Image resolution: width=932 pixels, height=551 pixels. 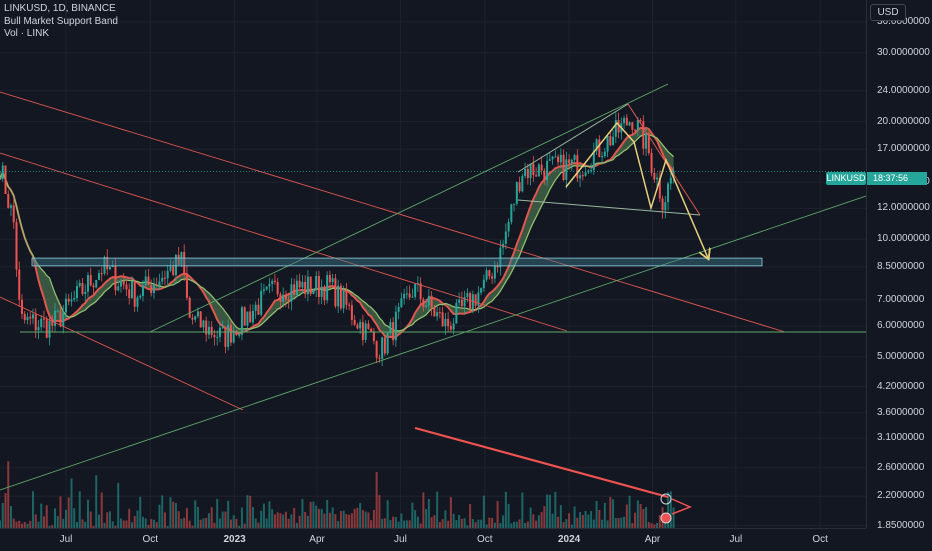 I want to click on price-axis-label: 3.6000000, so click(x=901, y=412).